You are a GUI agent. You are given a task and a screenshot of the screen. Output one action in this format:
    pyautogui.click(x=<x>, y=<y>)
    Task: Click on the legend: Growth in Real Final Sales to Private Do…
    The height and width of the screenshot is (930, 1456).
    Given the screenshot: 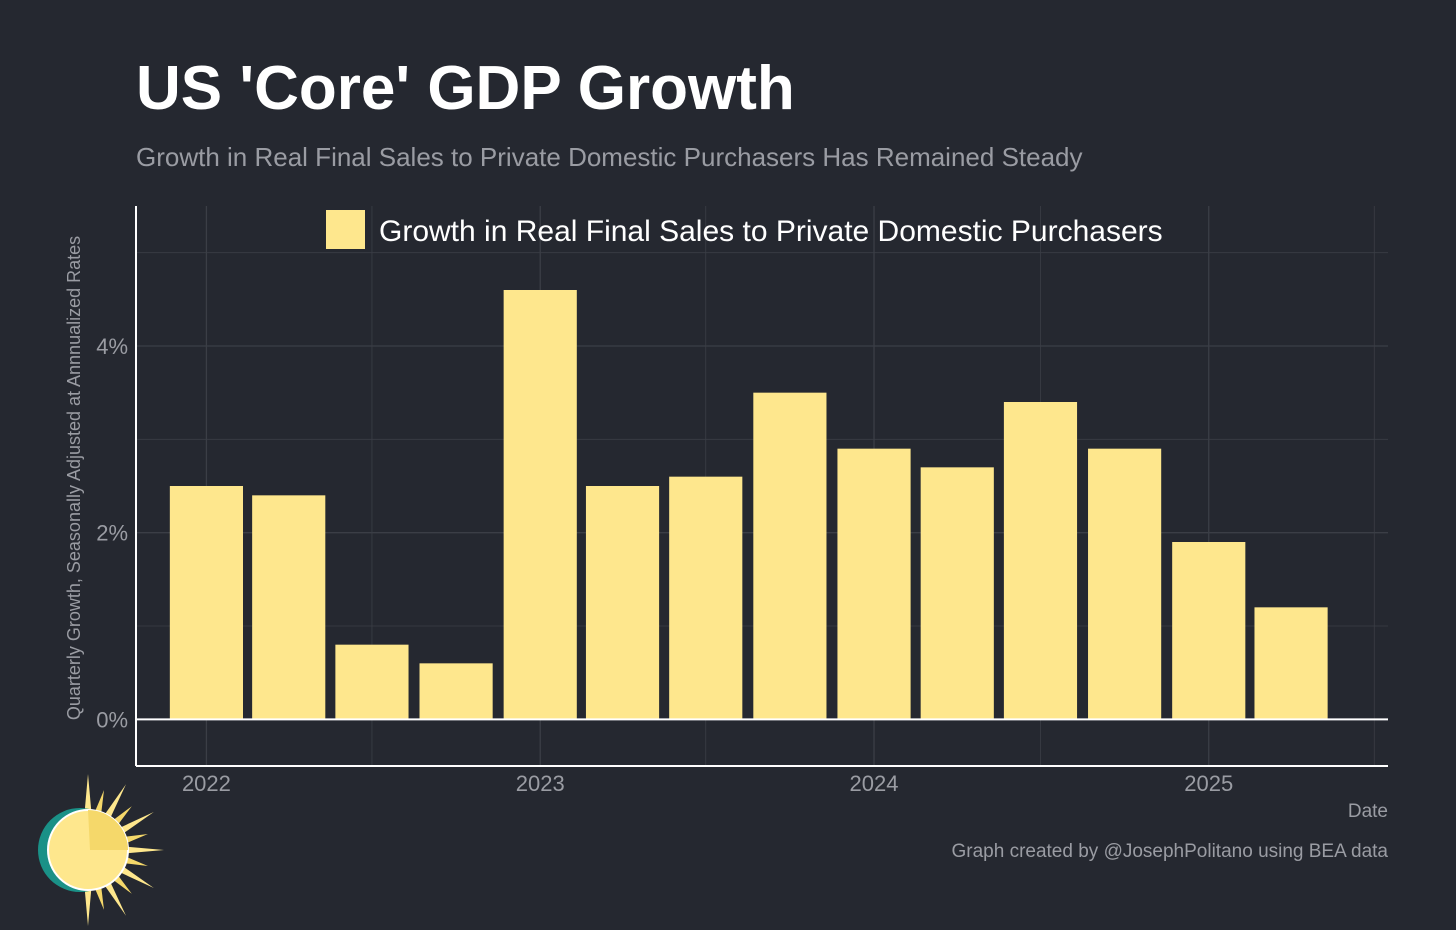 What is the action you would take?
    pyautogui.click(x=744, y=229)
    